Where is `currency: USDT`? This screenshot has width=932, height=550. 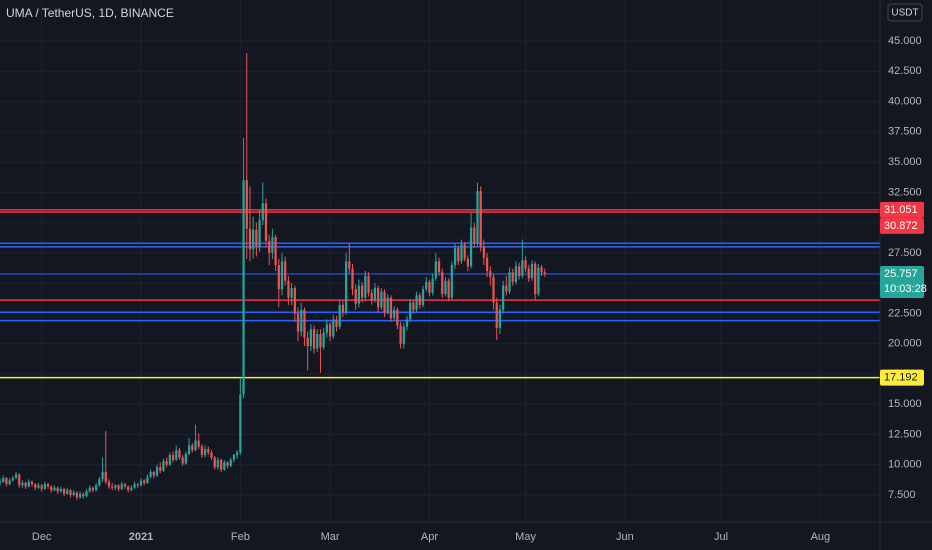 currency: USDT is located at coordinates (904, 13).